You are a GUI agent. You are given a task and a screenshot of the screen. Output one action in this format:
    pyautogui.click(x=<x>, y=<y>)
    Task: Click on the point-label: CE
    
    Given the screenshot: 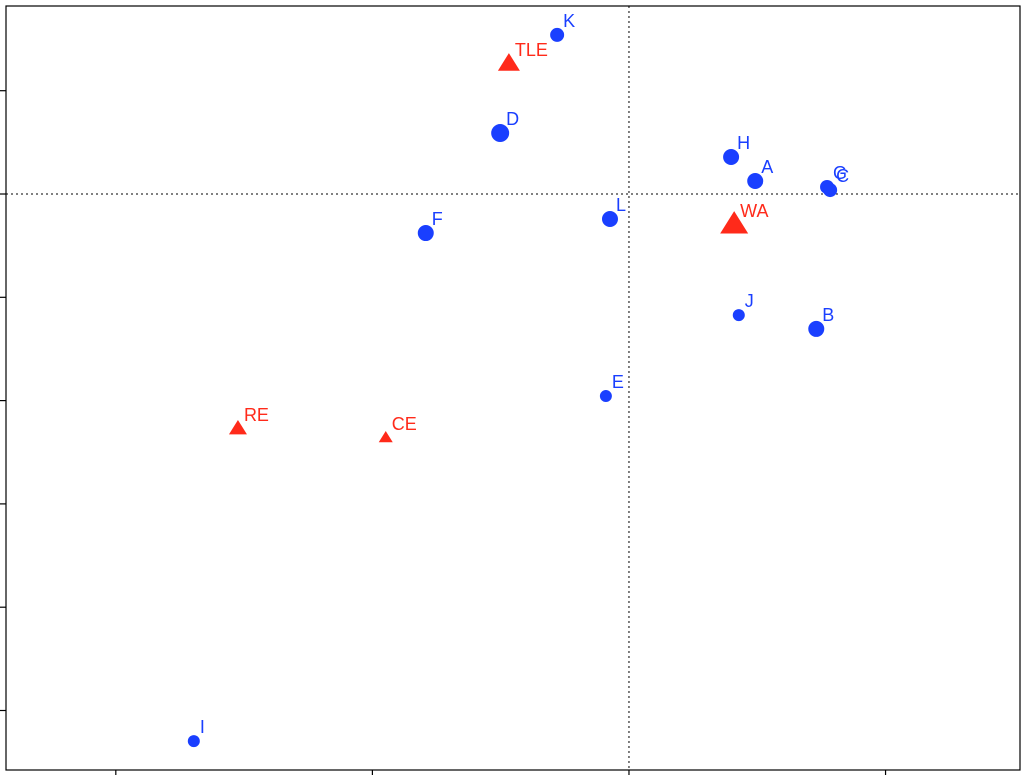 What is the action you would take?
    pyautogui.click(x=404, y=424)
    